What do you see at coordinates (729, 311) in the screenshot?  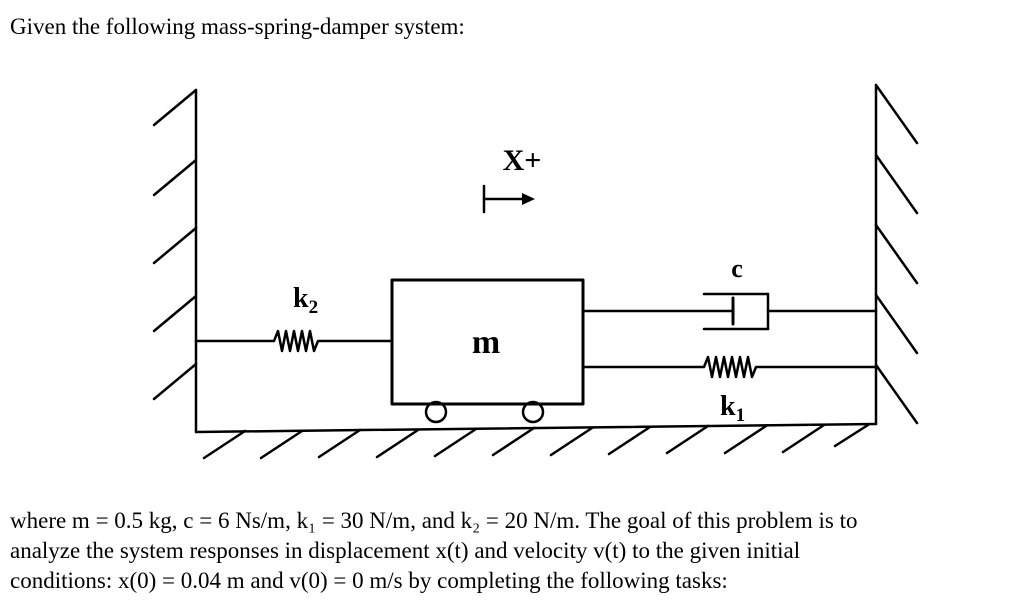 I see `damper-c` at bounding box center [729, 311].